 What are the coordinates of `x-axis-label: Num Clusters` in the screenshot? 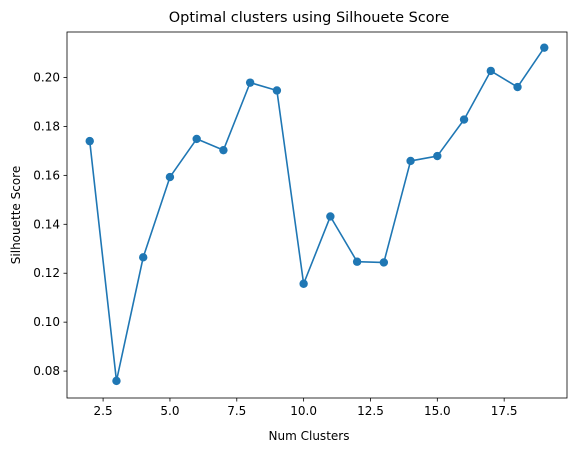 It's located at (309, 436).